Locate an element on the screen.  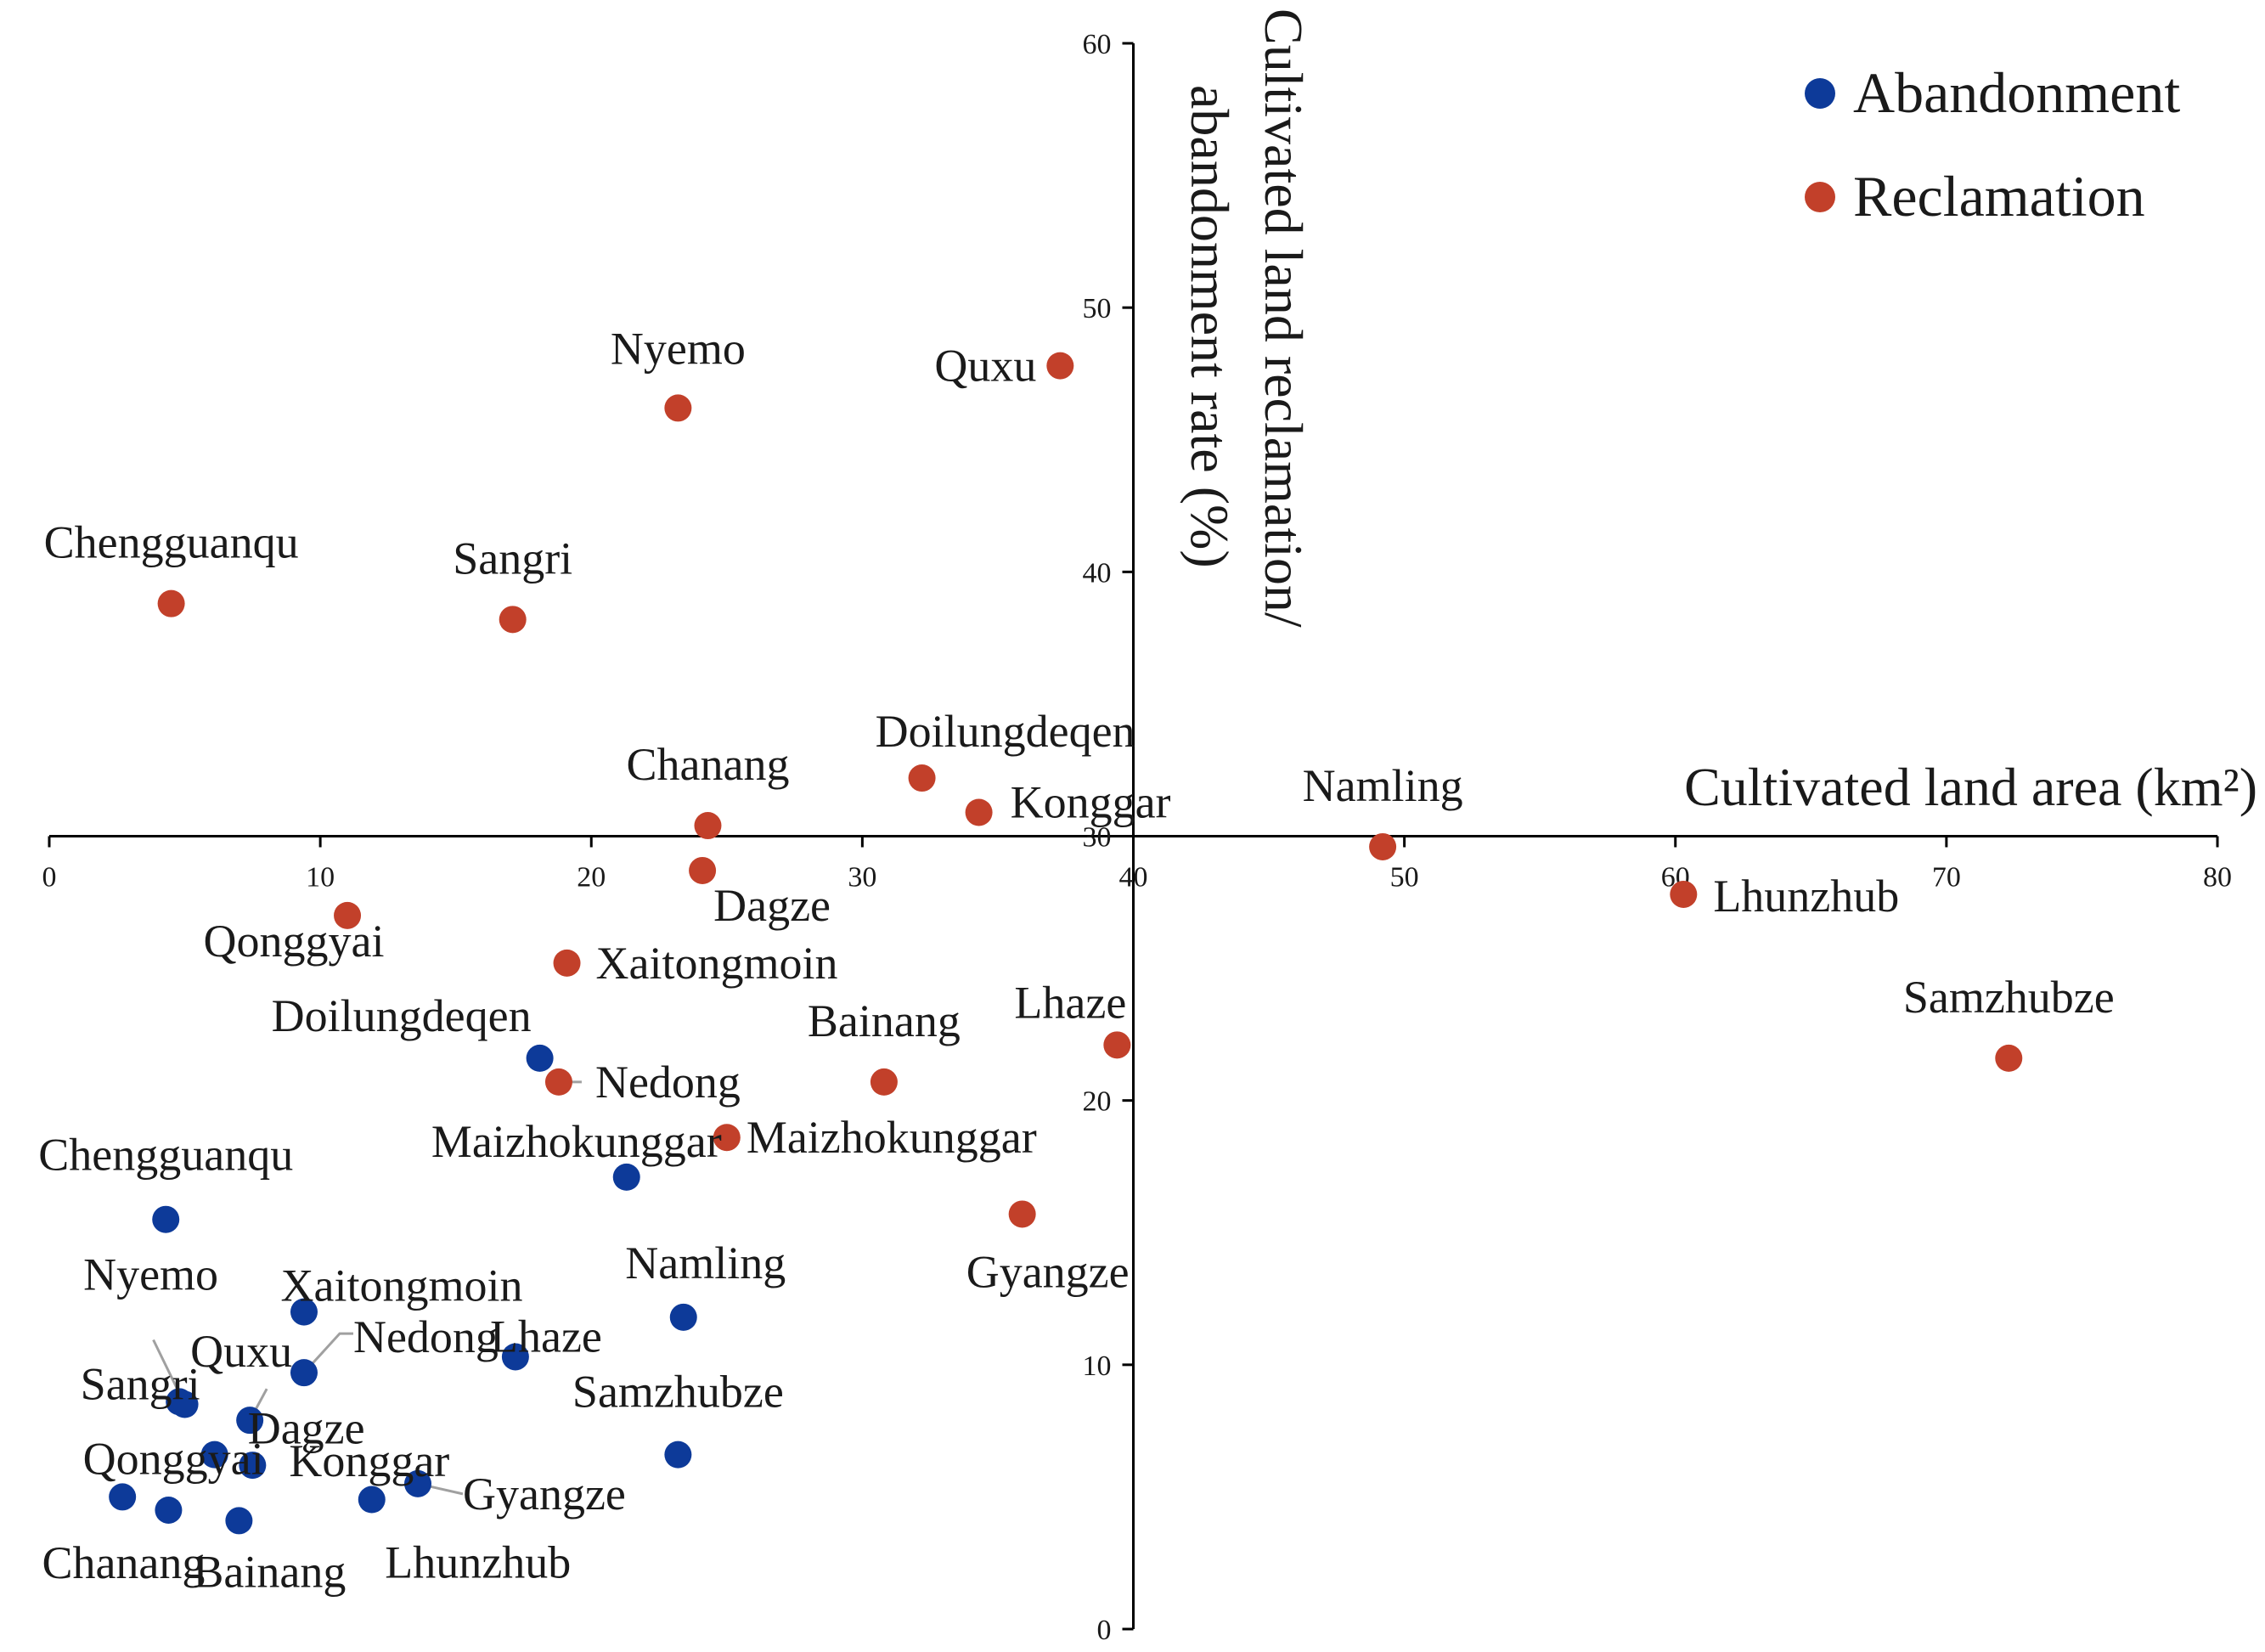
abandonment-point-qonggyai is located at coordinates (123, 1497).